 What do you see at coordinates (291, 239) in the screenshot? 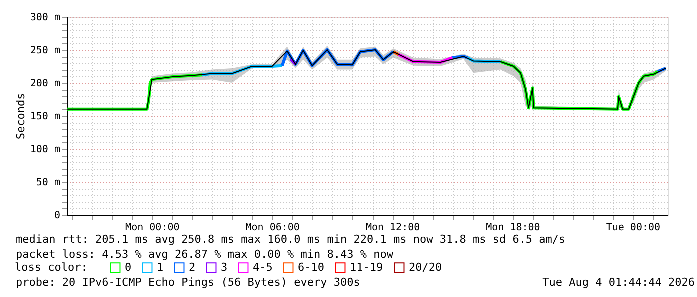
I see `text: median rtt: 205.1 ms avg 250.8 ms max 160.0 ms min 220.1 ms now 31.8 ms sd 6.5 am/s` at bounding box center [291, 239].